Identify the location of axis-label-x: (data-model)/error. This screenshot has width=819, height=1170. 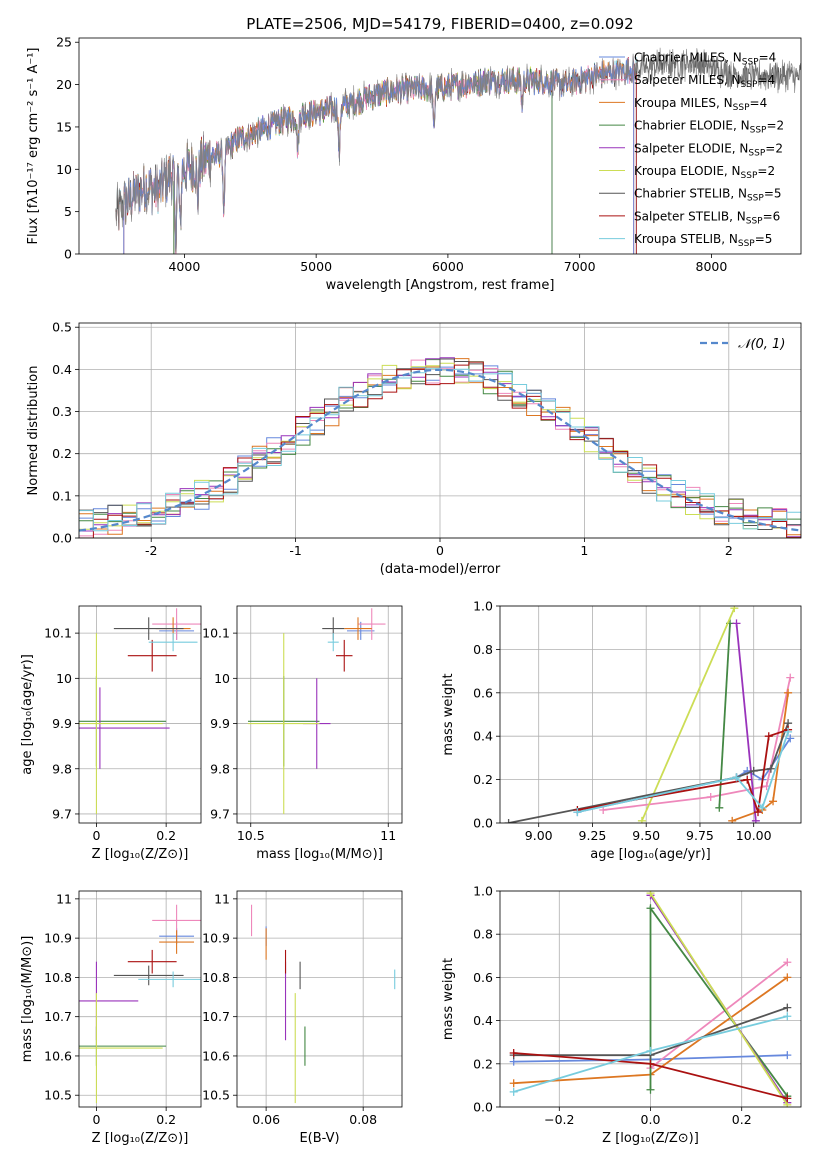
(440, 569).